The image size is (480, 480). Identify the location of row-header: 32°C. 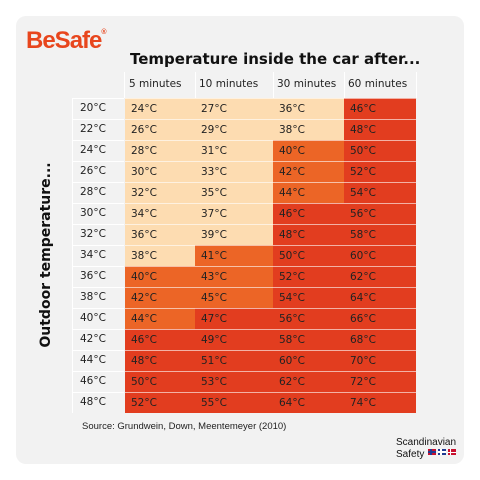
(93, 234).